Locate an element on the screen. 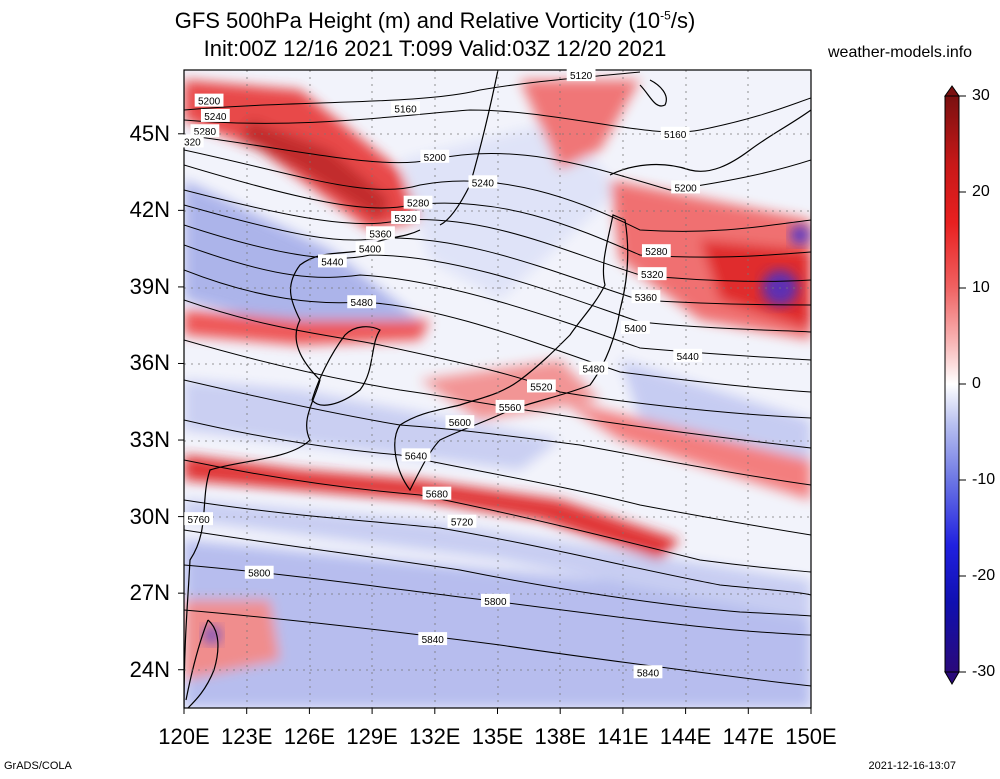 The width and height of the screenshot is (1000, 779). contour-label: 5560 is located at coordinates (510, 406).